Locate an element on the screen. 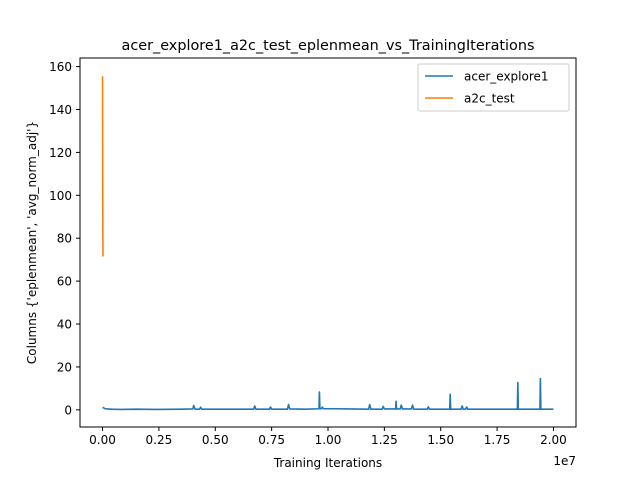 Image resolution: width=640 pixels, height=480 pixels. y-tick-label: 100 is located at coordinates (60, 196).